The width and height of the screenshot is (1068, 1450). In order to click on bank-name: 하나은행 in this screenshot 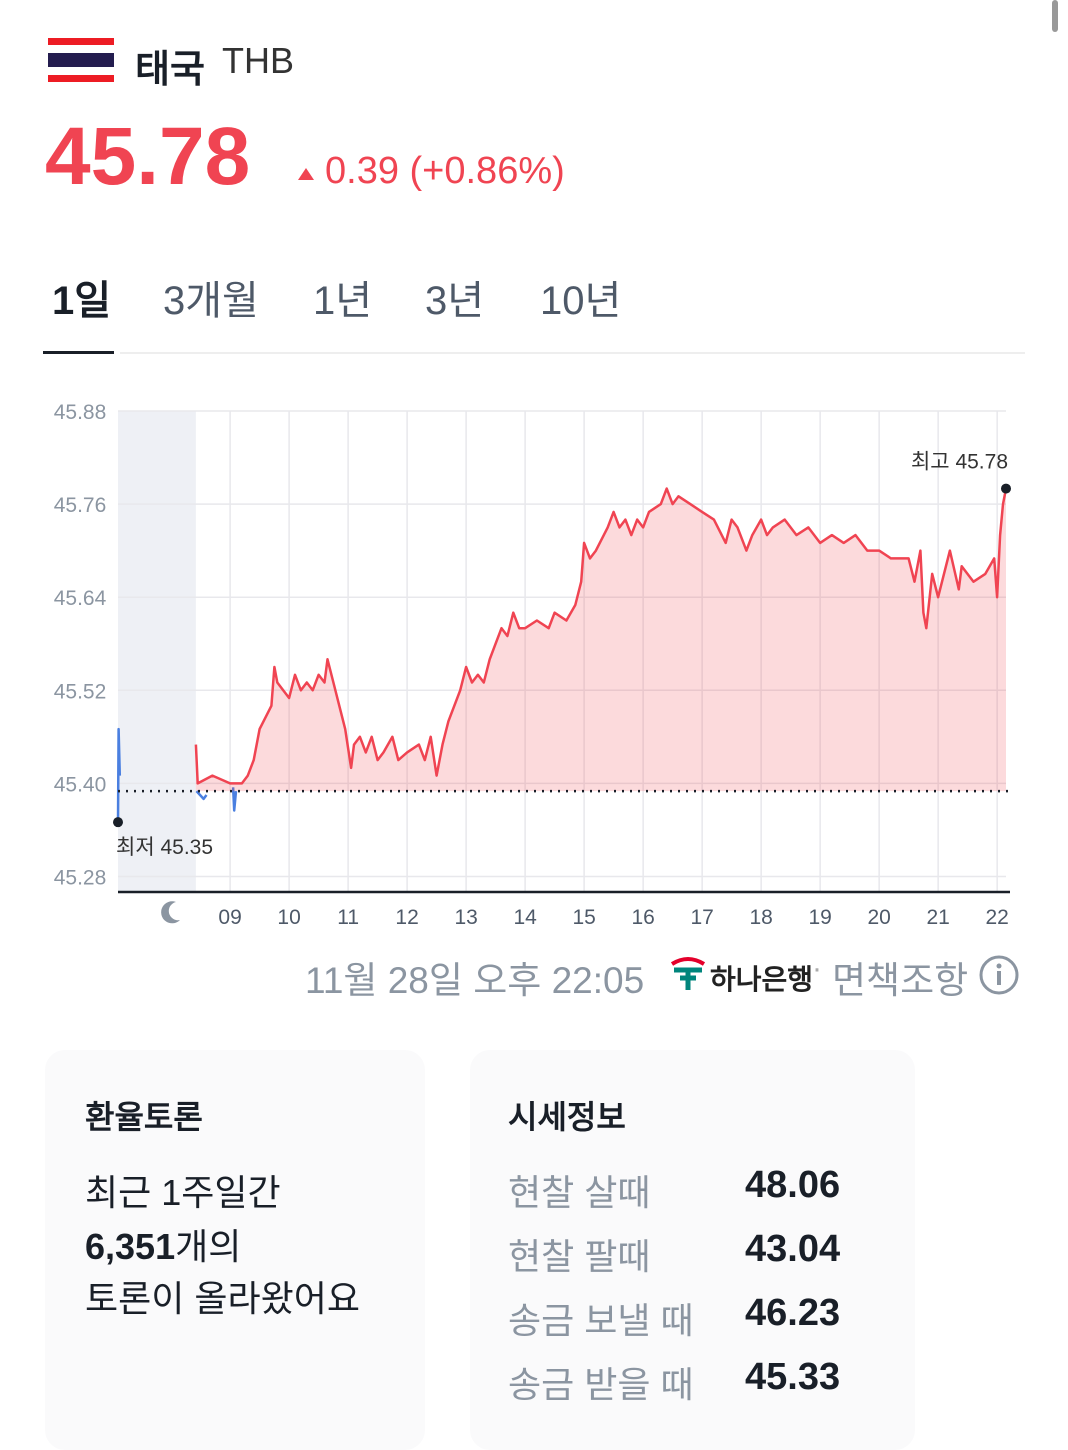, I will do `click(762, 979)`.